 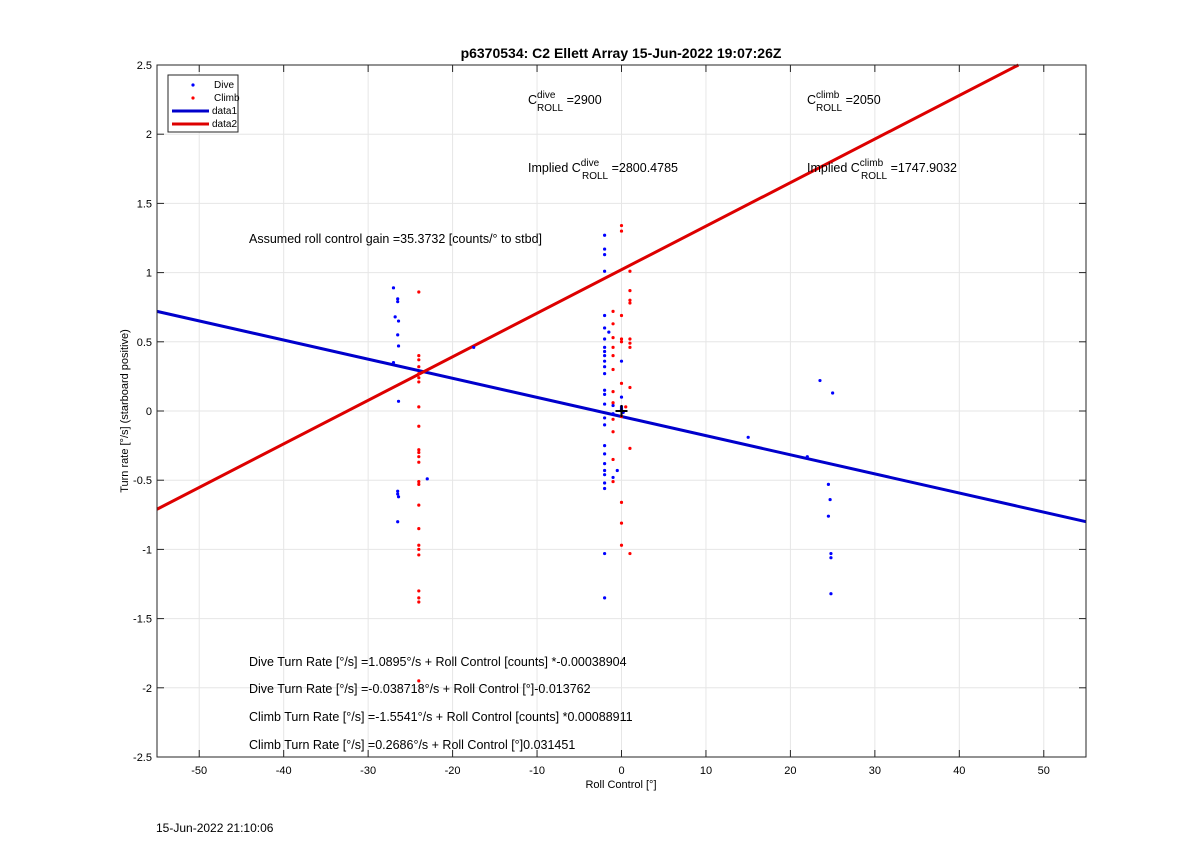 What do you see at coordinates (546, 95) in the screenshot?
I see `c-dive-sup: dive` at bounding box center [546, 95].